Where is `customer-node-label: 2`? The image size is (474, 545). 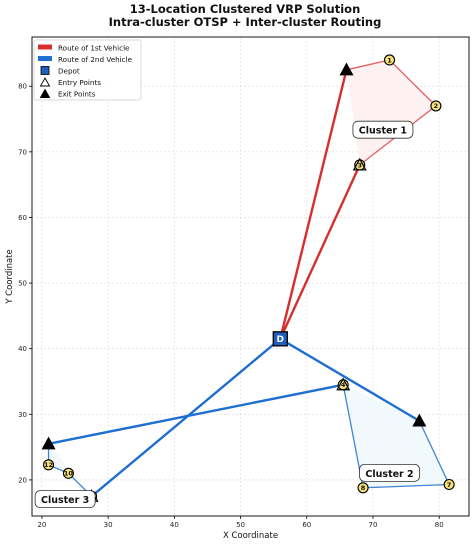 customer-node-label: 2 is located at coordinates (436, 106).